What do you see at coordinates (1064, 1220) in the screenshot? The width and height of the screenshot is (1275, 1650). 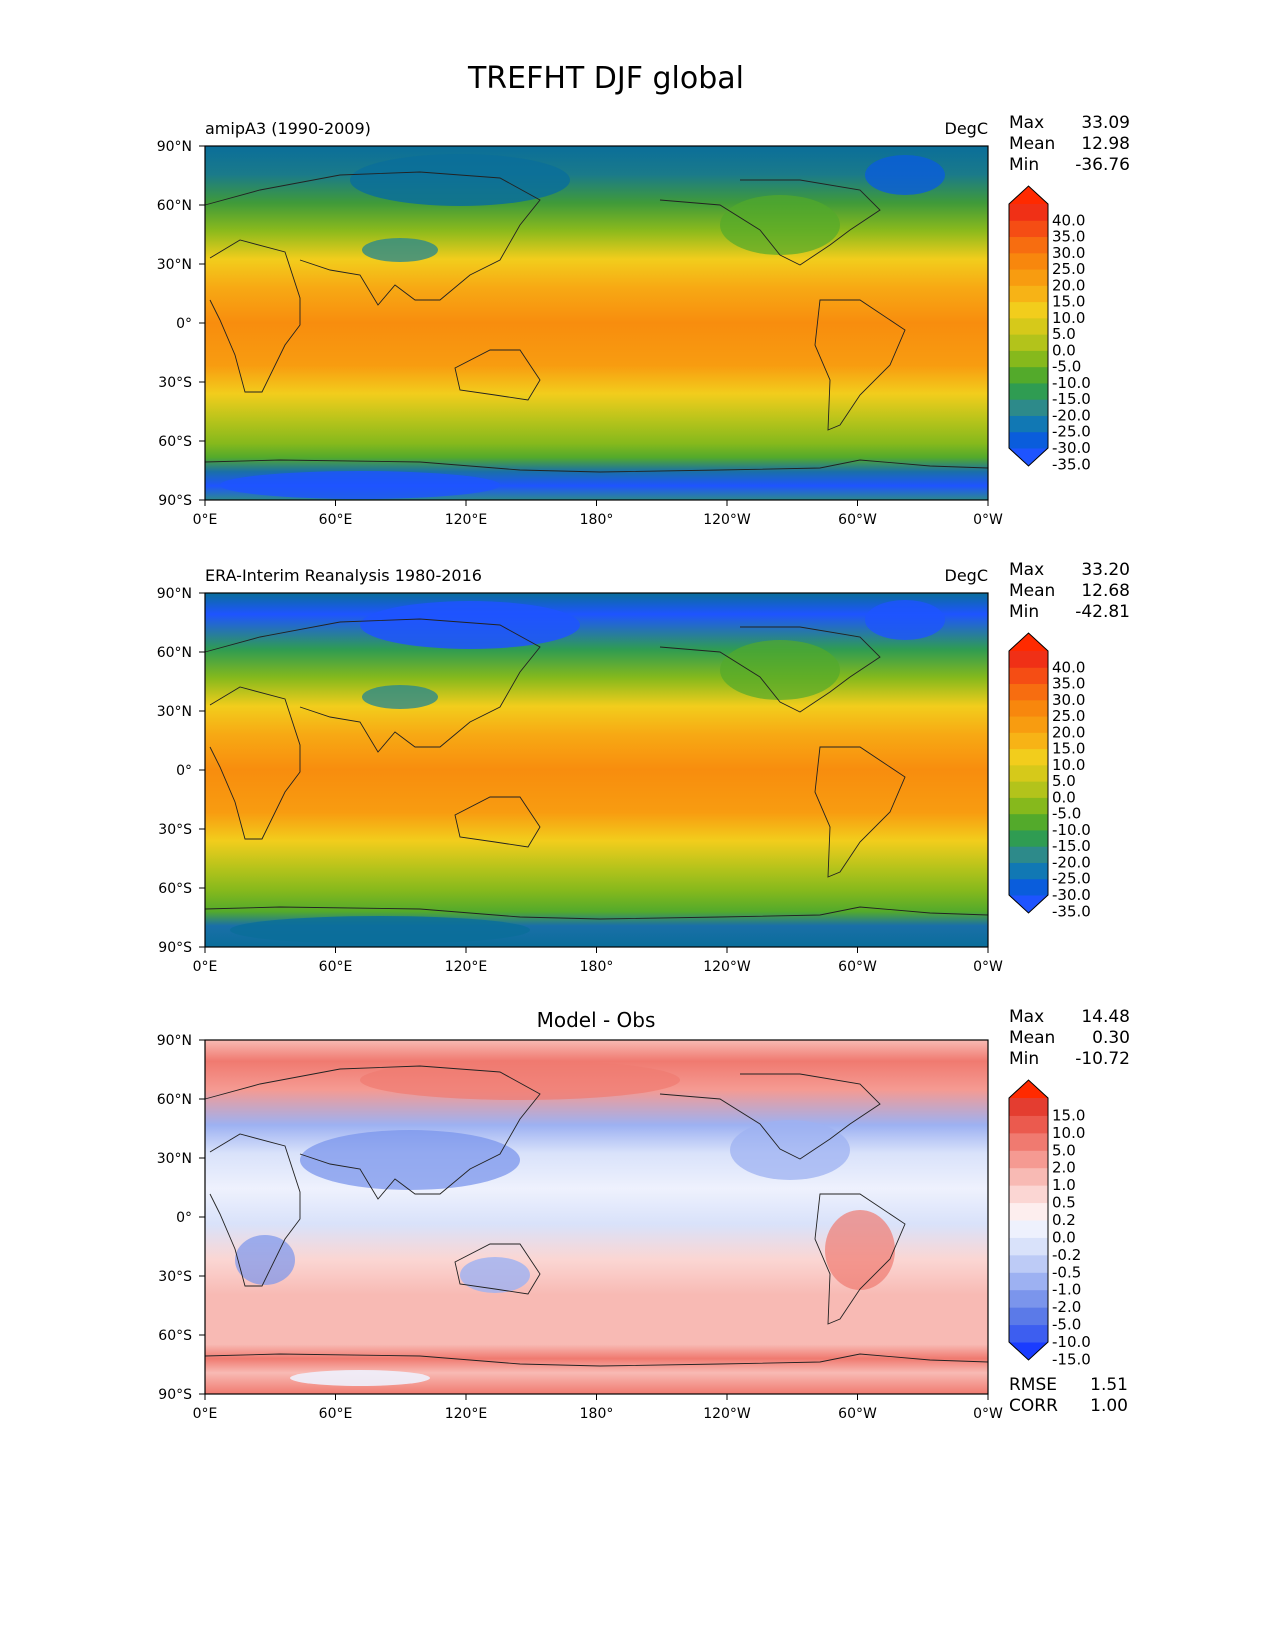 I see `colorbar-tick-label: 0.2` at bounding box center [1064, 1220].